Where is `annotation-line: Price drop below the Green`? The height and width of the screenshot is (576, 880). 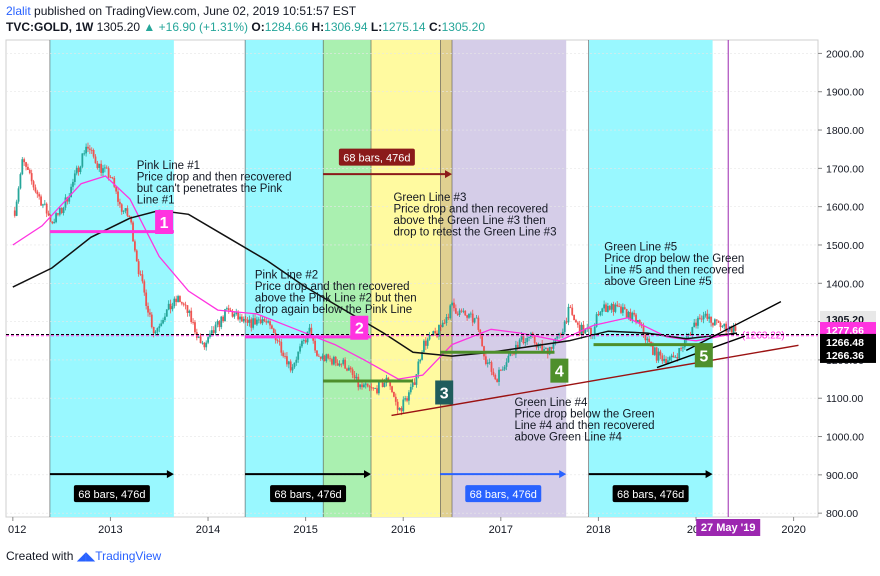 annotation-line: Price drop below the Green is located at coordinates (674, 259).